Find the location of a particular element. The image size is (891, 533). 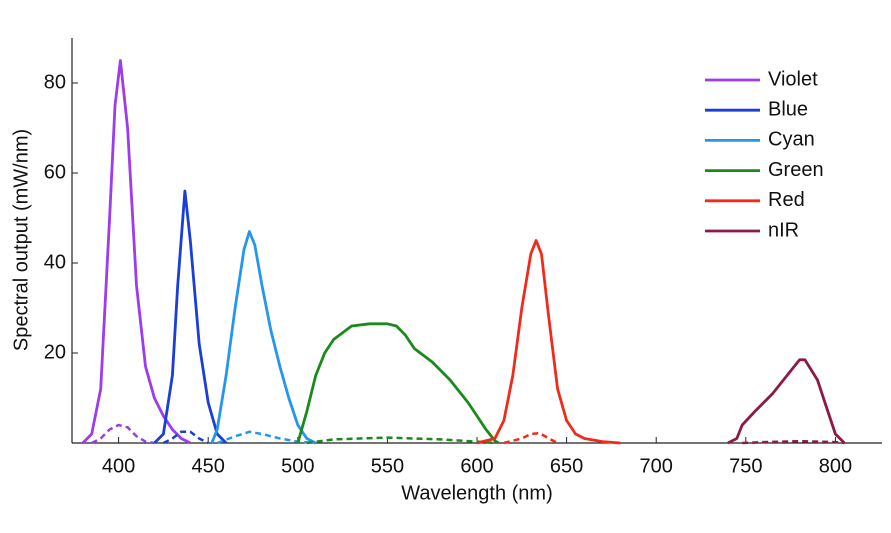

y-axis-label: Spectral output (mW/nm) is located at coordinates (21, 240).